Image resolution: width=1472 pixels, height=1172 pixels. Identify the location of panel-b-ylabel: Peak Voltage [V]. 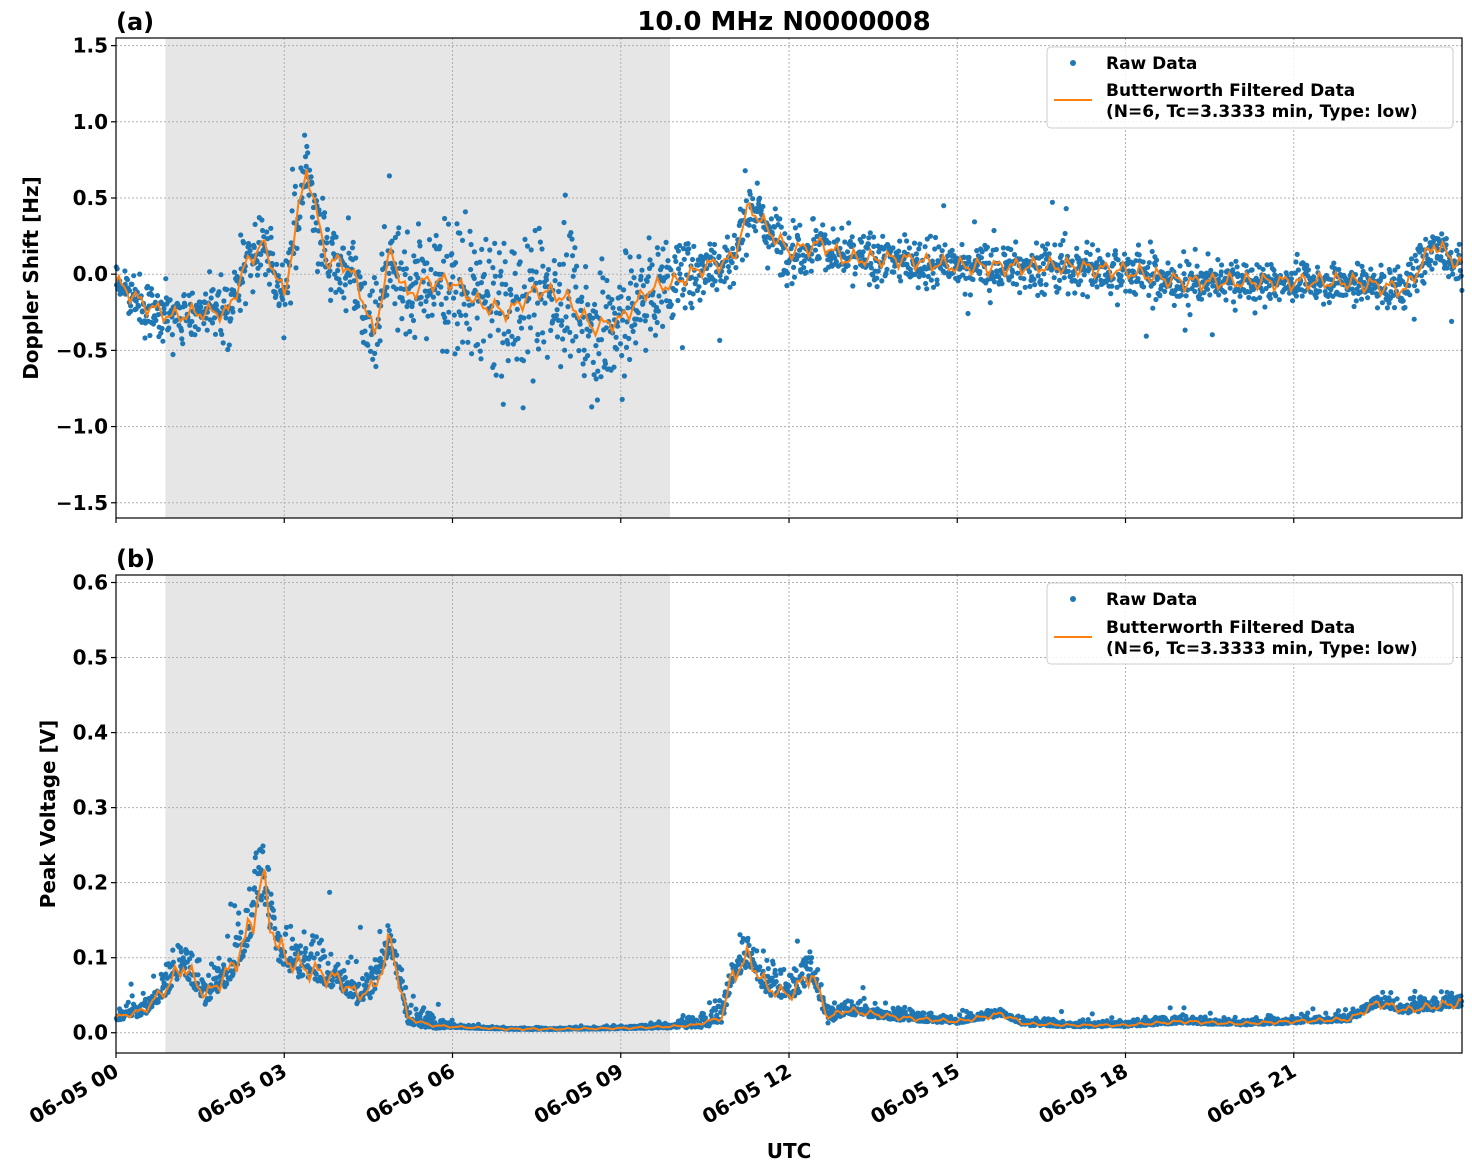
(48, 814).